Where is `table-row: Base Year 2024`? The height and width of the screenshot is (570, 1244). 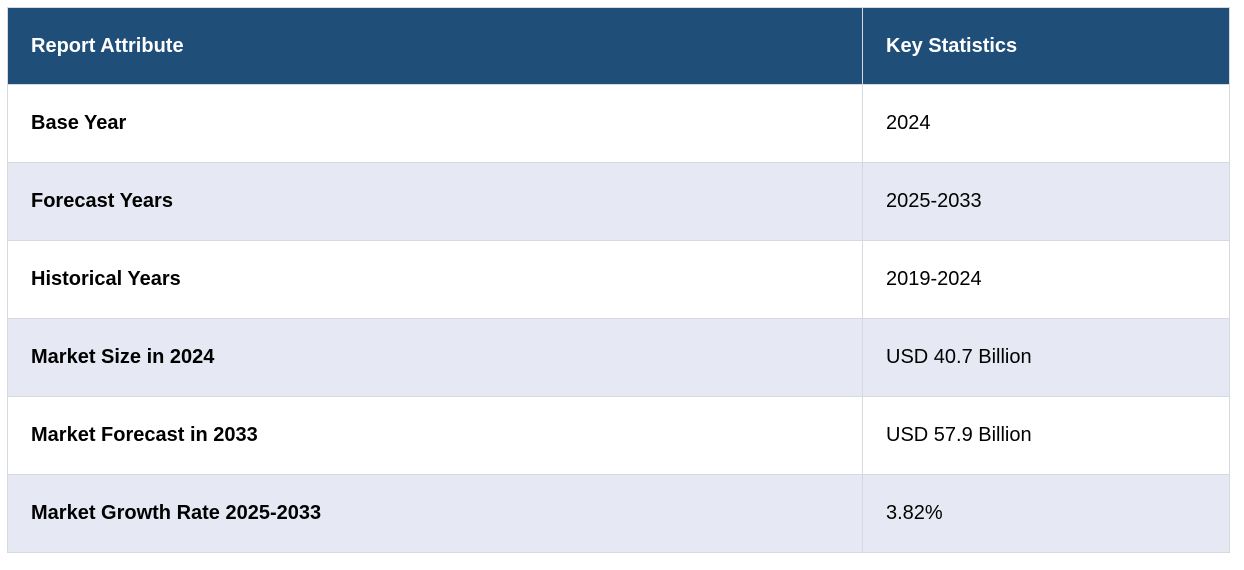
table-row: Base Year 2024 is located at coordinates (618, 123).